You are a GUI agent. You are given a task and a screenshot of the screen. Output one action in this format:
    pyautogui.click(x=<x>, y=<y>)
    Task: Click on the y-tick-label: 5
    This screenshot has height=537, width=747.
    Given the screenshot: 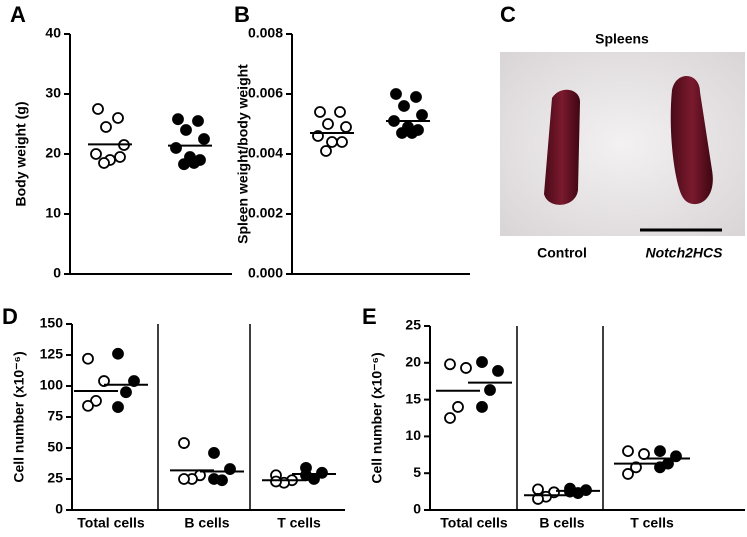 What is the action you would take?
    pyautogui.click(x=417, y=472)
    